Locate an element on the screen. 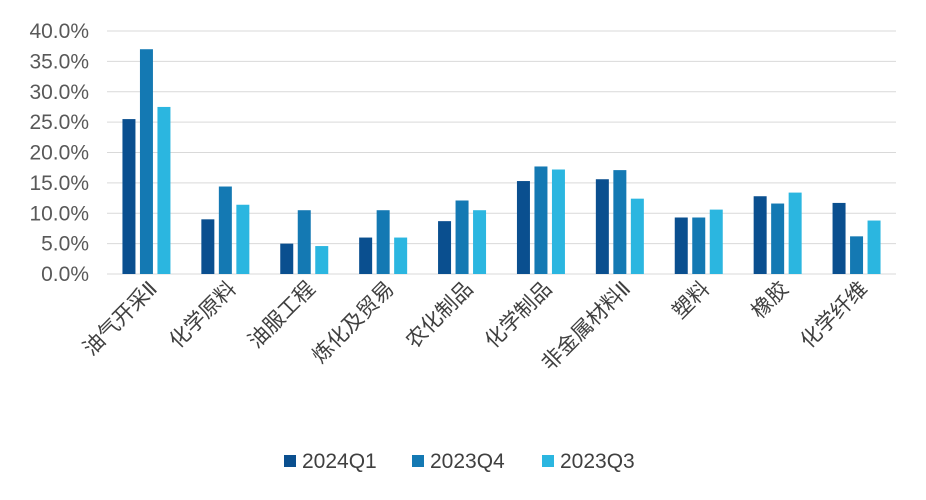 This screenshot has width=926, height=500. x-category-label: 炼化及贸易 is located at coordinates (353, 322).